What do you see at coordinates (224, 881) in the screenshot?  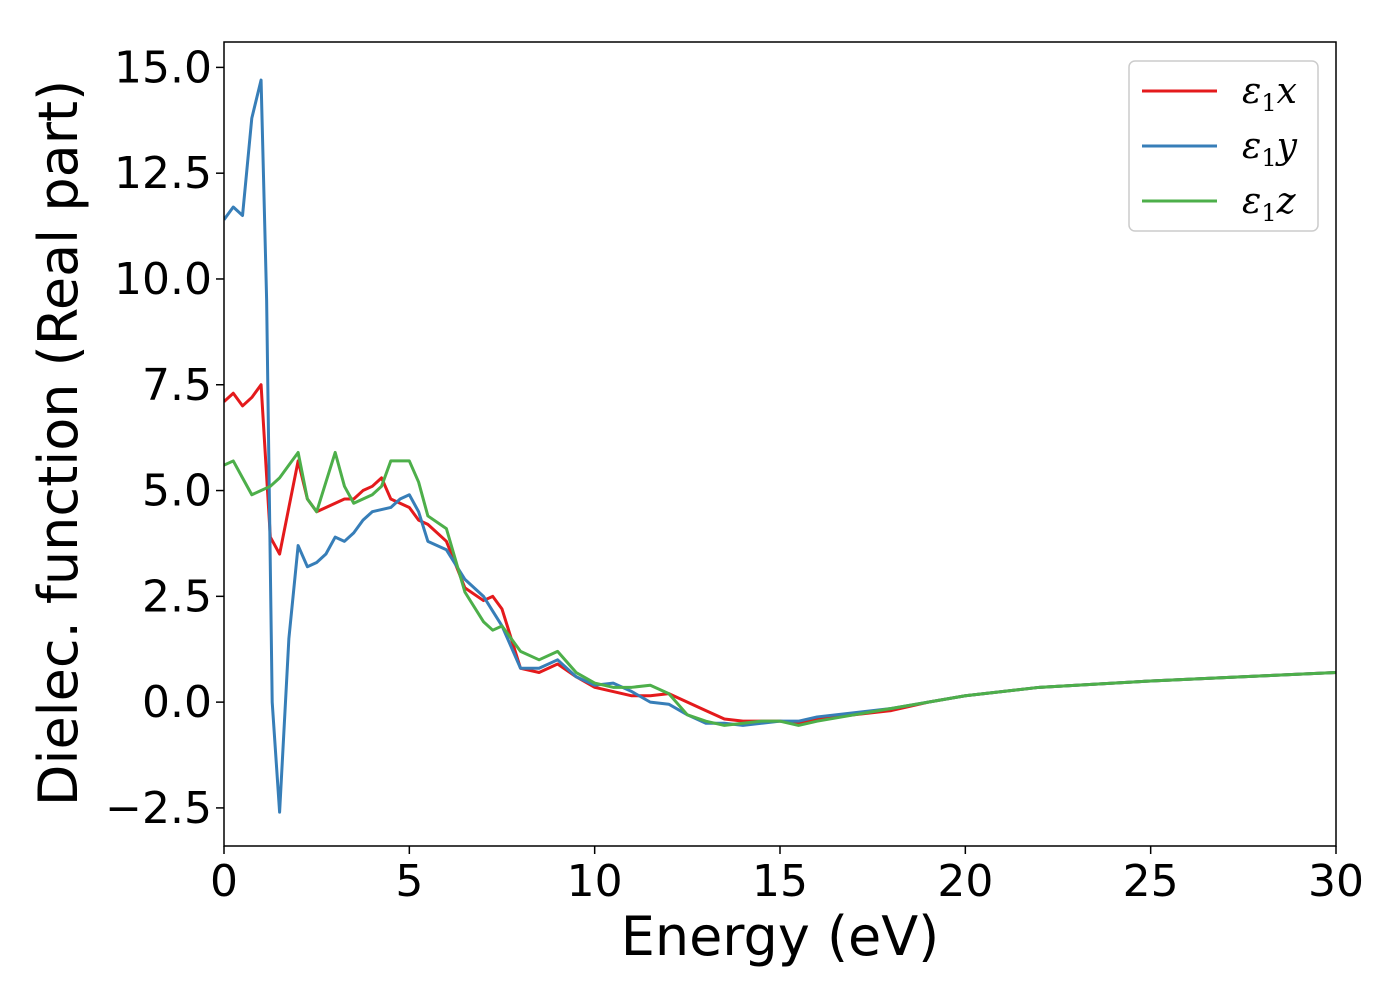 I see `x-tick-label: 0` at bounding box center [224, 881].